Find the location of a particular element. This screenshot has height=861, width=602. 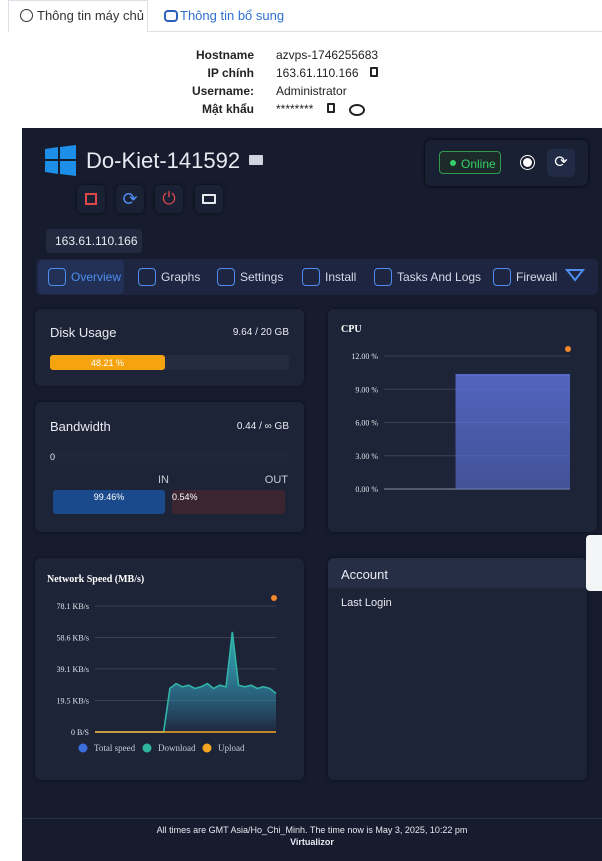

status-badge is located at coordinates (470, 162).